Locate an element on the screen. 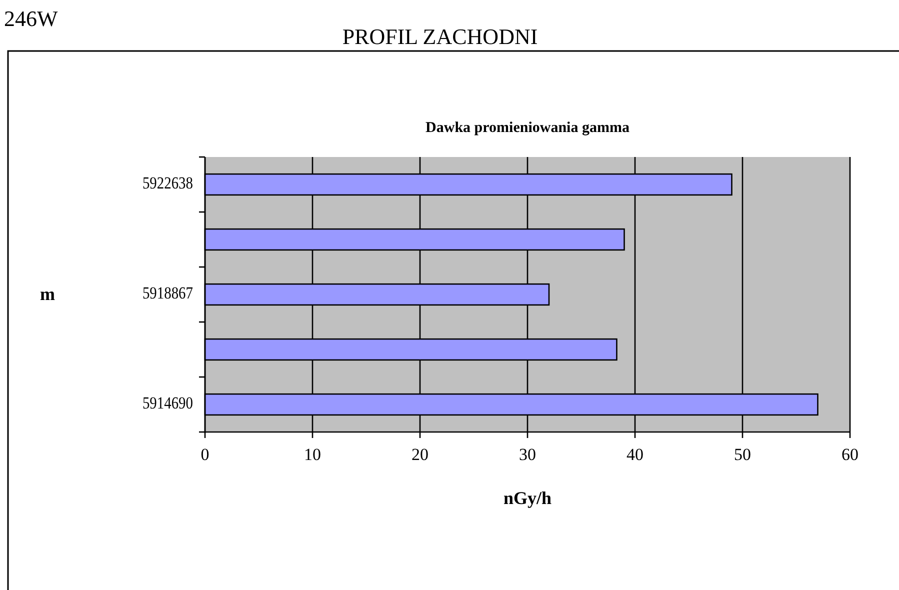  x-axis-title: nGy/h is located at coordinates (527, 498).